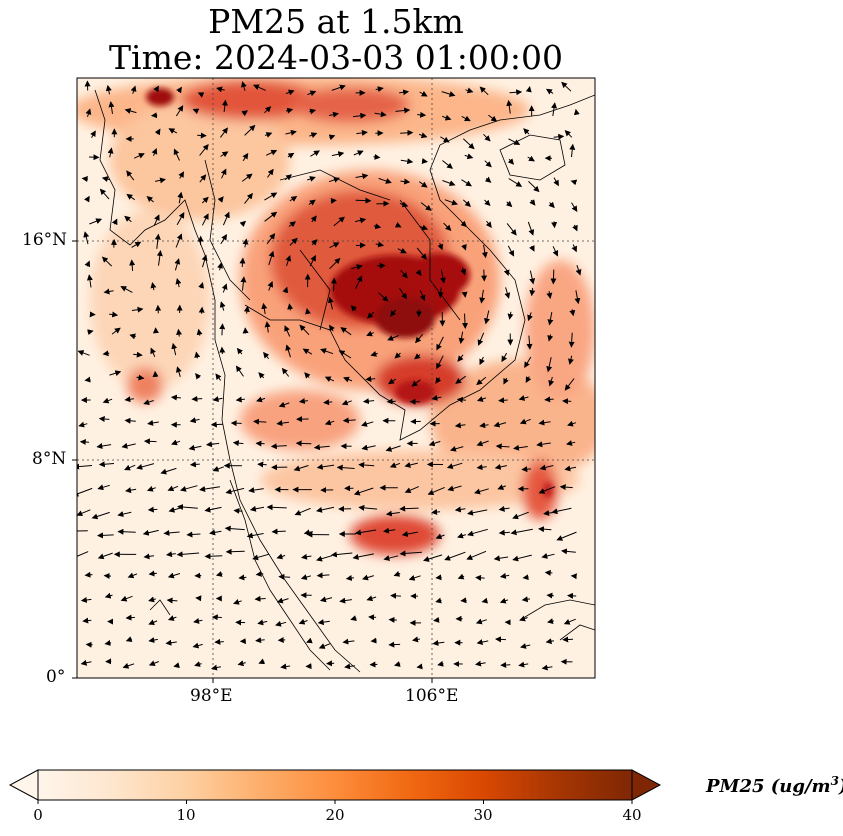 The width and height of the screenshot is (843, 836). I want to click on hotspot-core-south, so click(405, 318).